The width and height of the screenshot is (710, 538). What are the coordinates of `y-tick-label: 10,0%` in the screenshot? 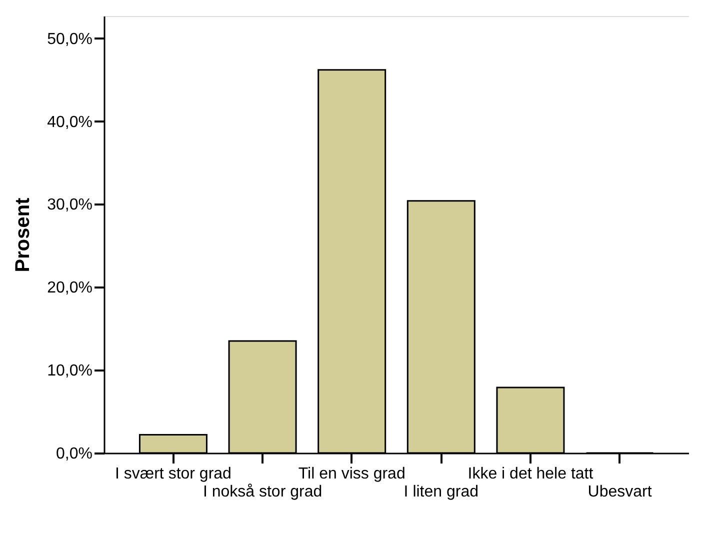 It's located at (69, 371).